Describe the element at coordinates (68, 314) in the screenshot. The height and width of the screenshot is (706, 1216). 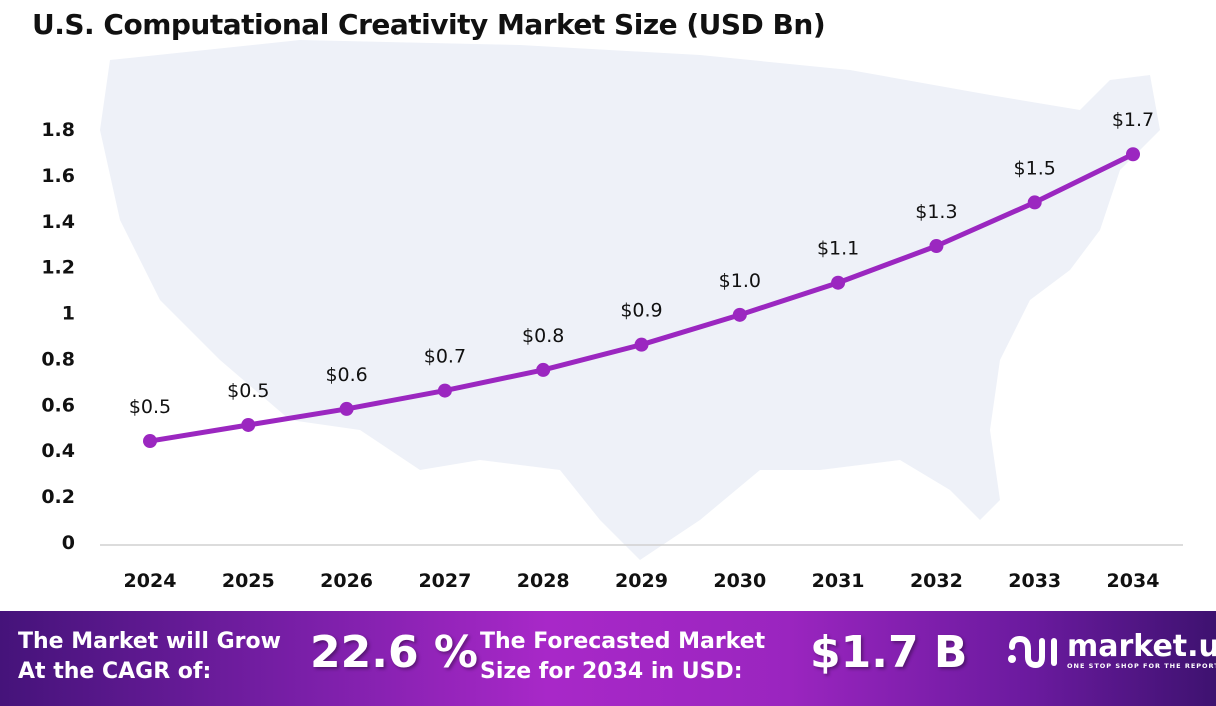
I see `y-tick-label: 1` at that location.